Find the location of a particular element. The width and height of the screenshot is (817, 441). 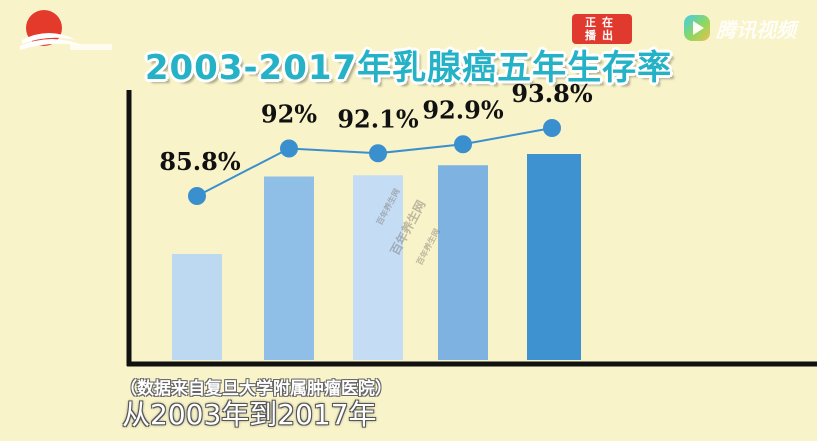

play-icon is located at coordinates (697, 28).